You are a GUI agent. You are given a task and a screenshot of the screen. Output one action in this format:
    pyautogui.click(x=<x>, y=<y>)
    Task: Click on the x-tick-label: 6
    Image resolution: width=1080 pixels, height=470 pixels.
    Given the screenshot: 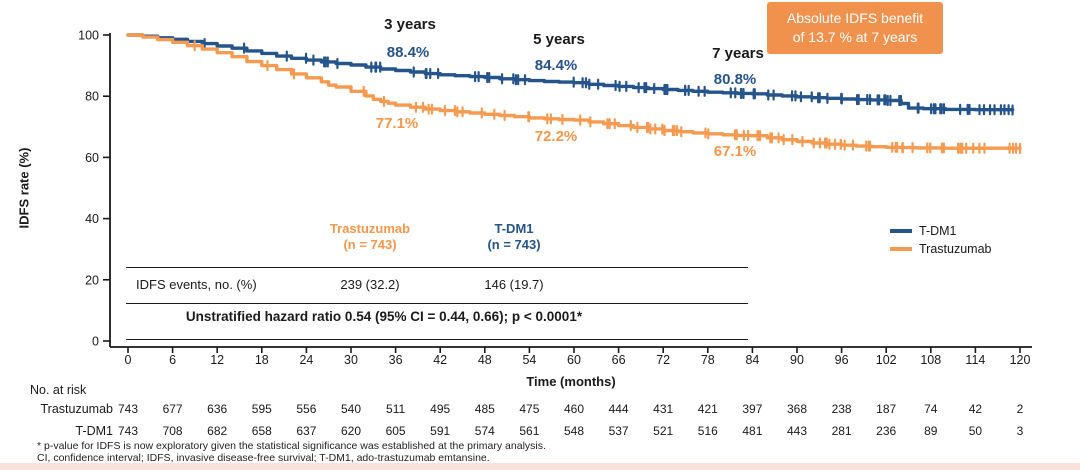 What is the action you would take?
    pyautogui.click(x=172, y=360)
    